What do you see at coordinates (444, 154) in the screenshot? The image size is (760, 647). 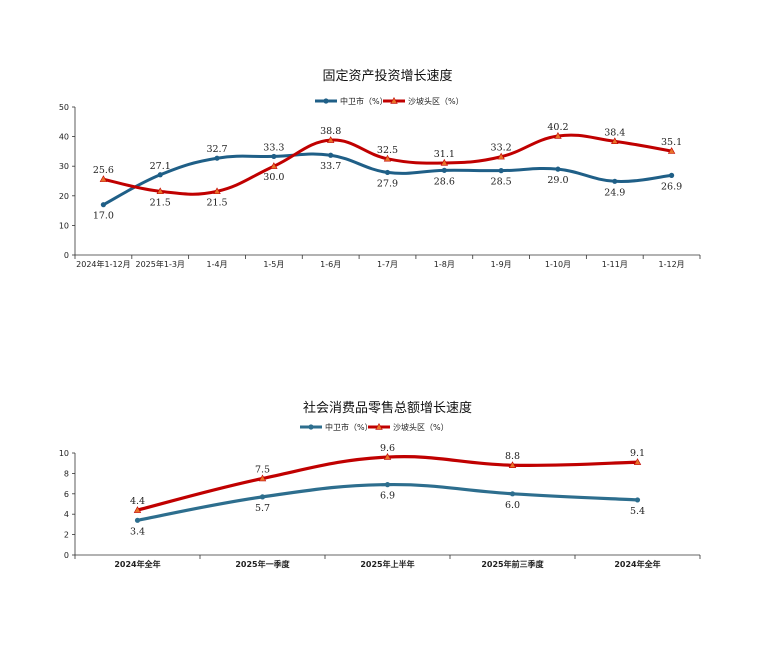 I see `data-label-1-6: 31.1` at bounding box center [444, 154].